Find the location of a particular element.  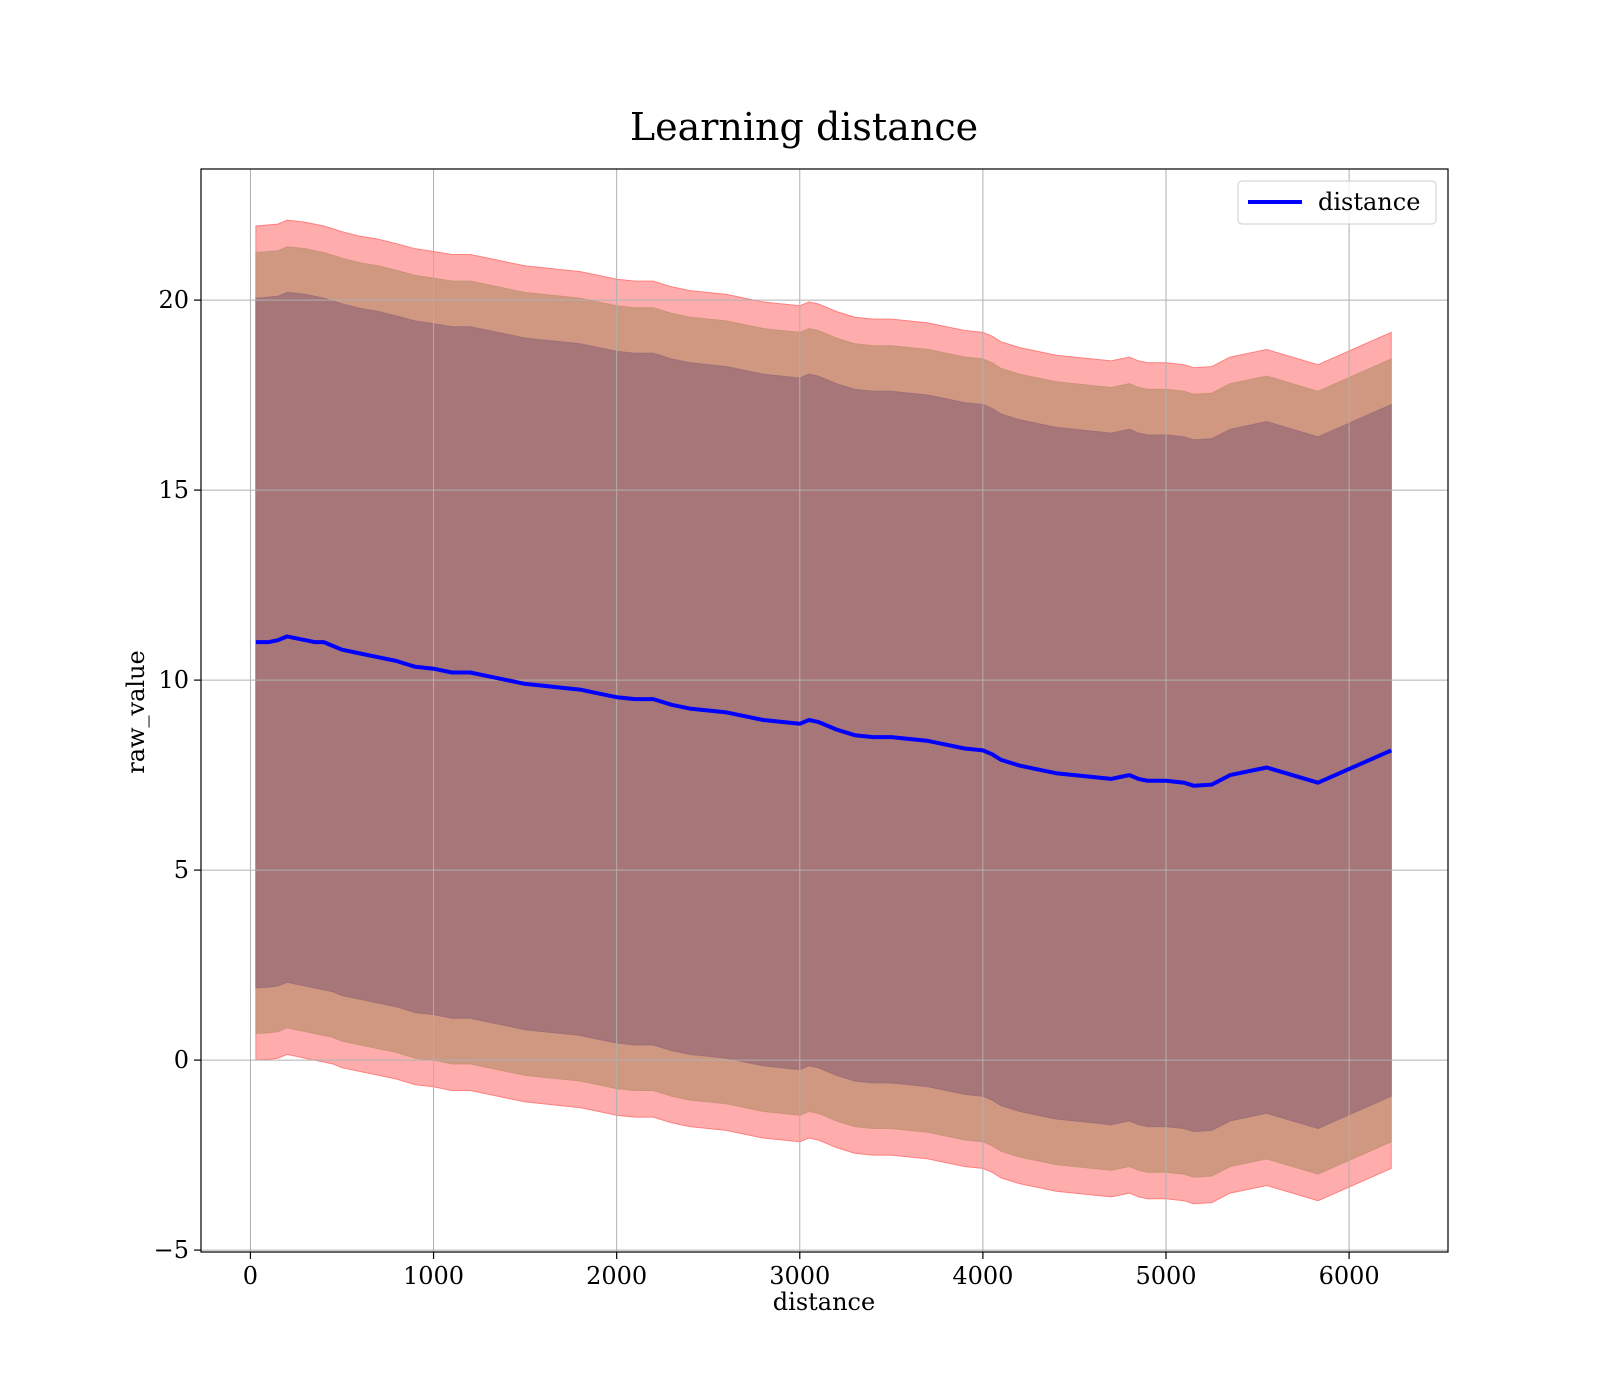

y-tick-label: 10 is located at coordinates (173, 680).